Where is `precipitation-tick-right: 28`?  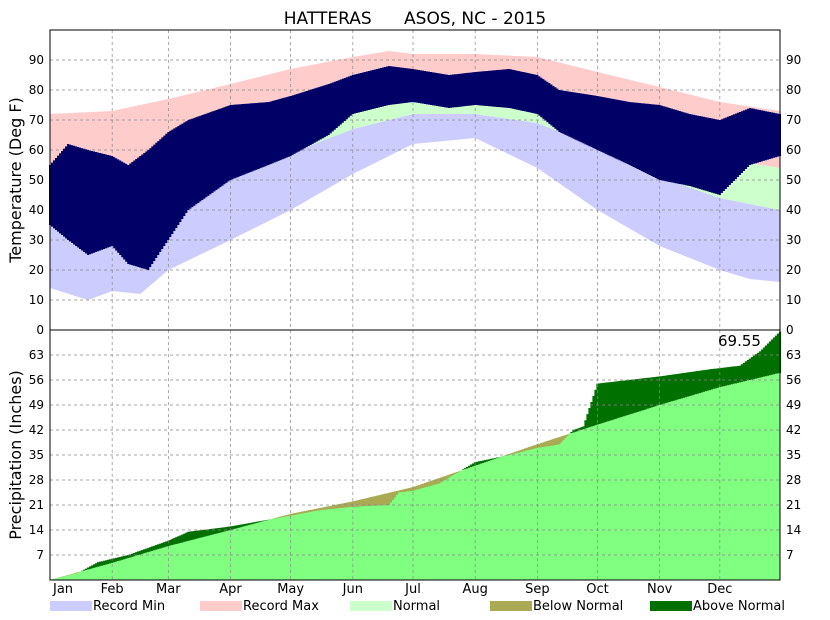
precipitation-tick-right: 28 is located at coordinates (793, 480).